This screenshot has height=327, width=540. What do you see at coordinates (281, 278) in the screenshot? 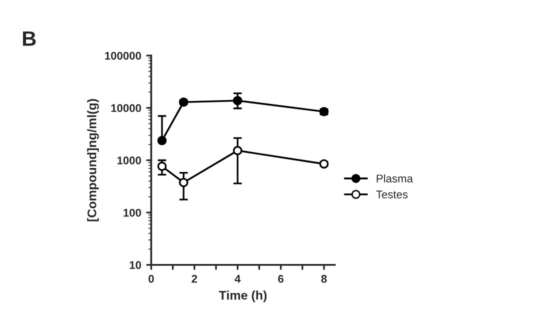
I see `x-tick-label: 6` at bounding box center [281, 278].